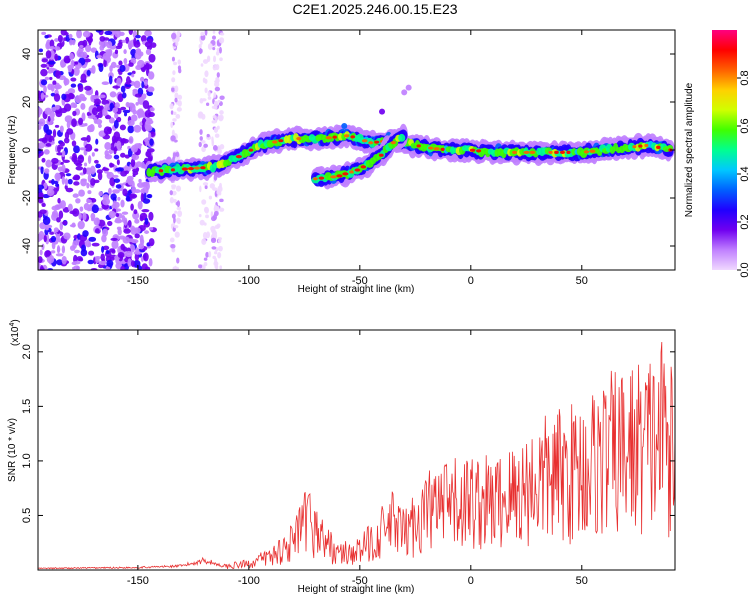  What do you see at coordinates (744, 221) in the screenshot?
I see `colorbar-tick-label: 0.2` at bounding box center [744, 221].